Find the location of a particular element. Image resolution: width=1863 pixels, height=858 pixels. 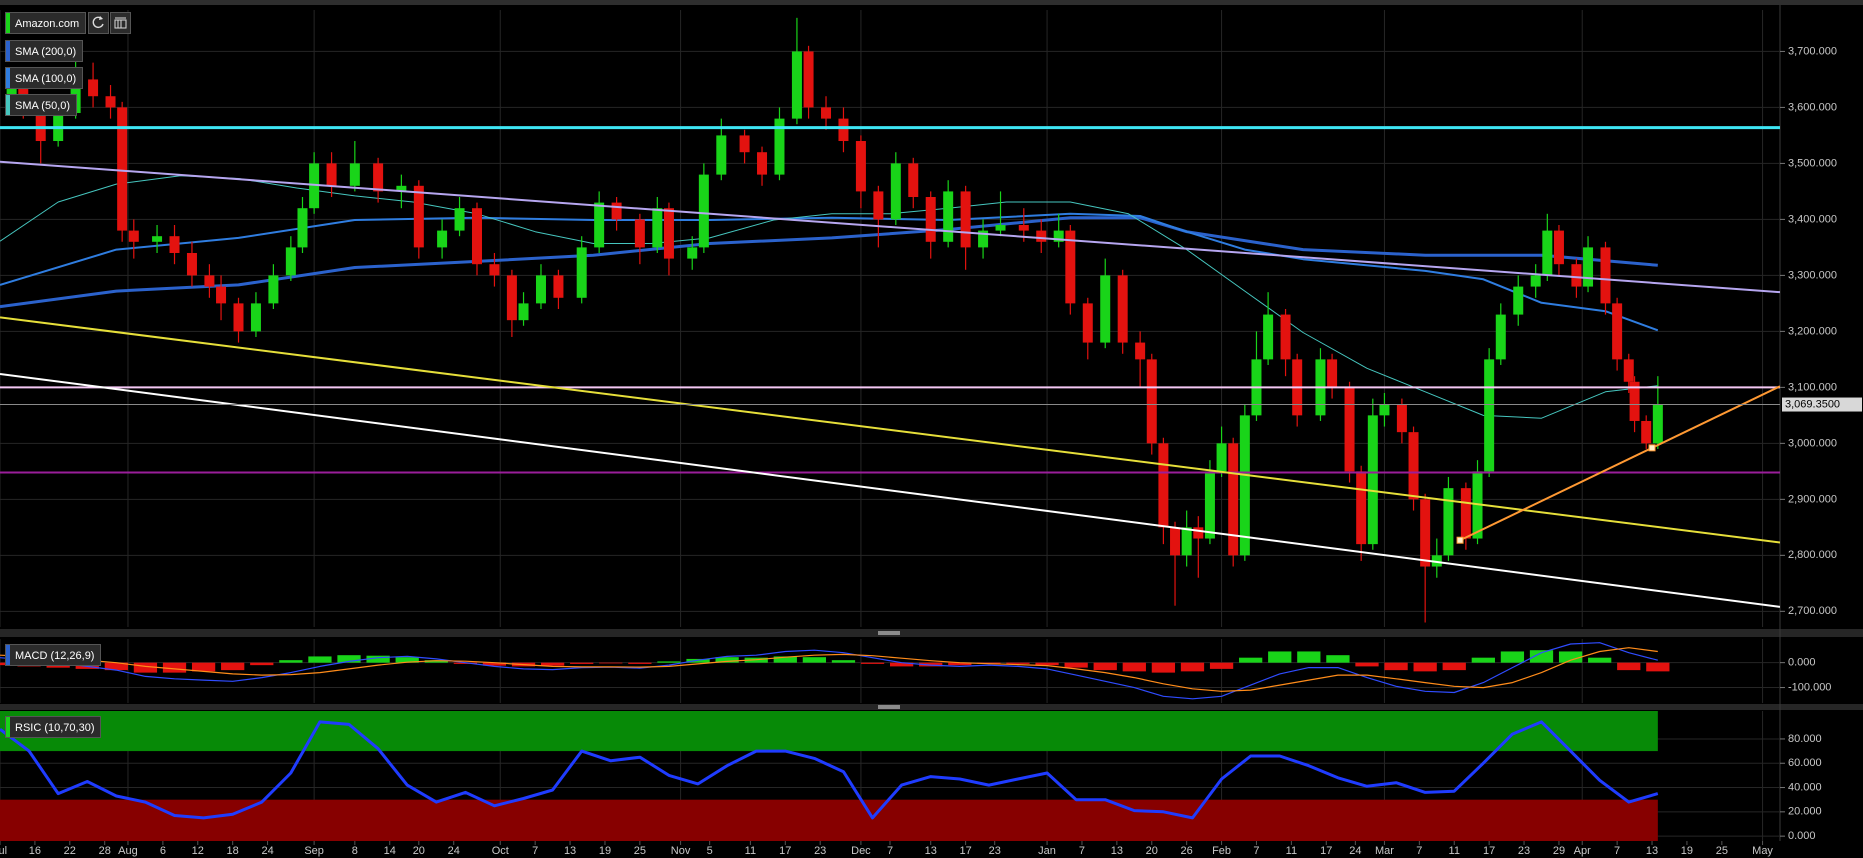

y-tick-label: 3,500.000 is located at coordinates (1812, 163).